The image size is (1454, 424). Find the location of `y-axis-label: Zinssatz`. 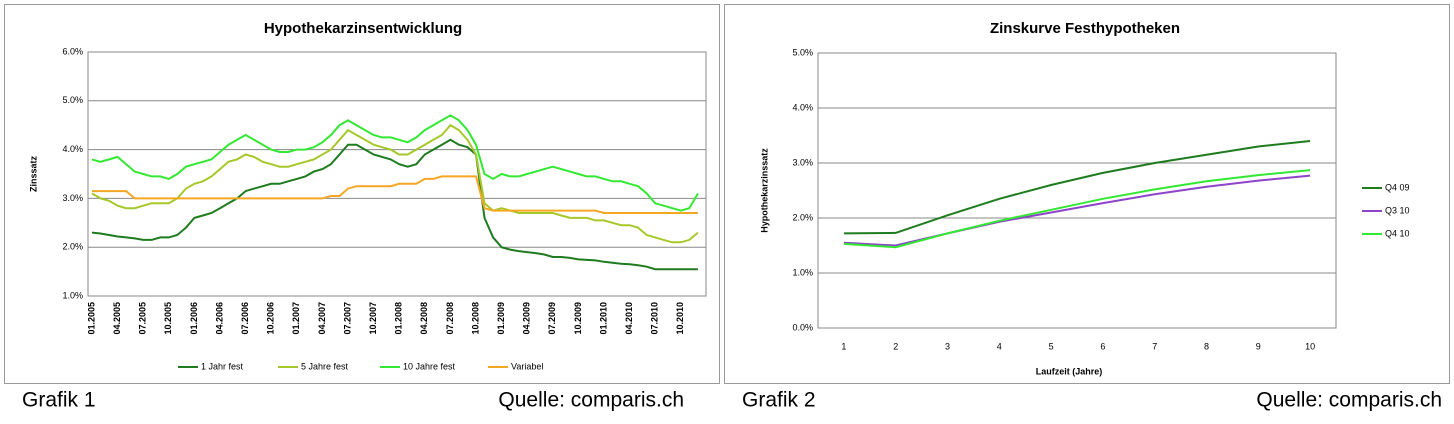

y-axis-label: Zinssatz is located at coordinates (33, 173).